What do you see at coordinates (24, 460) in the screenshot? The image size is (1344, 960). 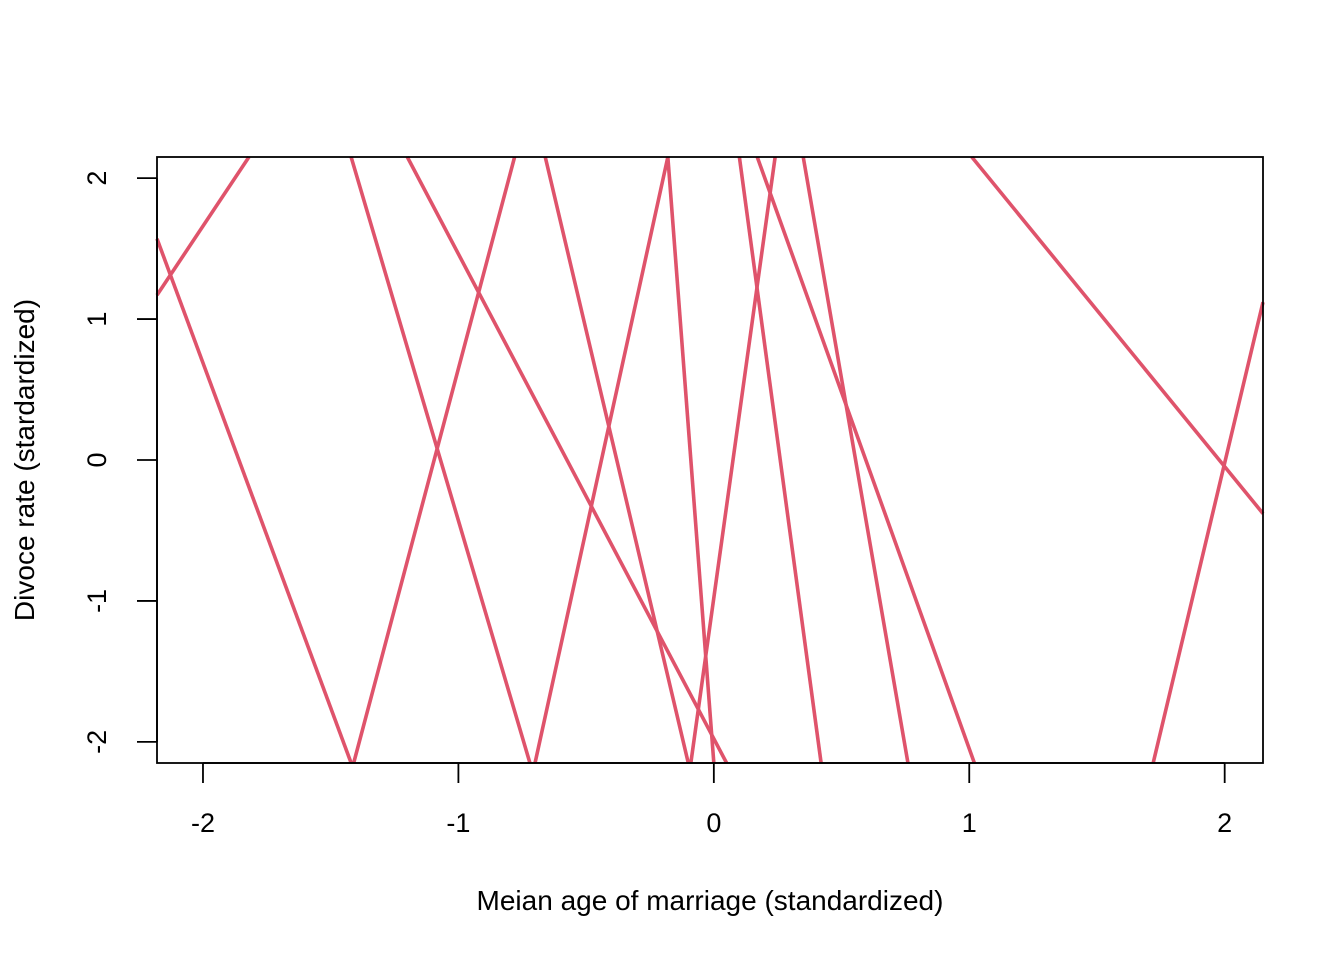 I see `y-axis-title: Divoce rate (stardardized)` at bounding box center [24, 460].